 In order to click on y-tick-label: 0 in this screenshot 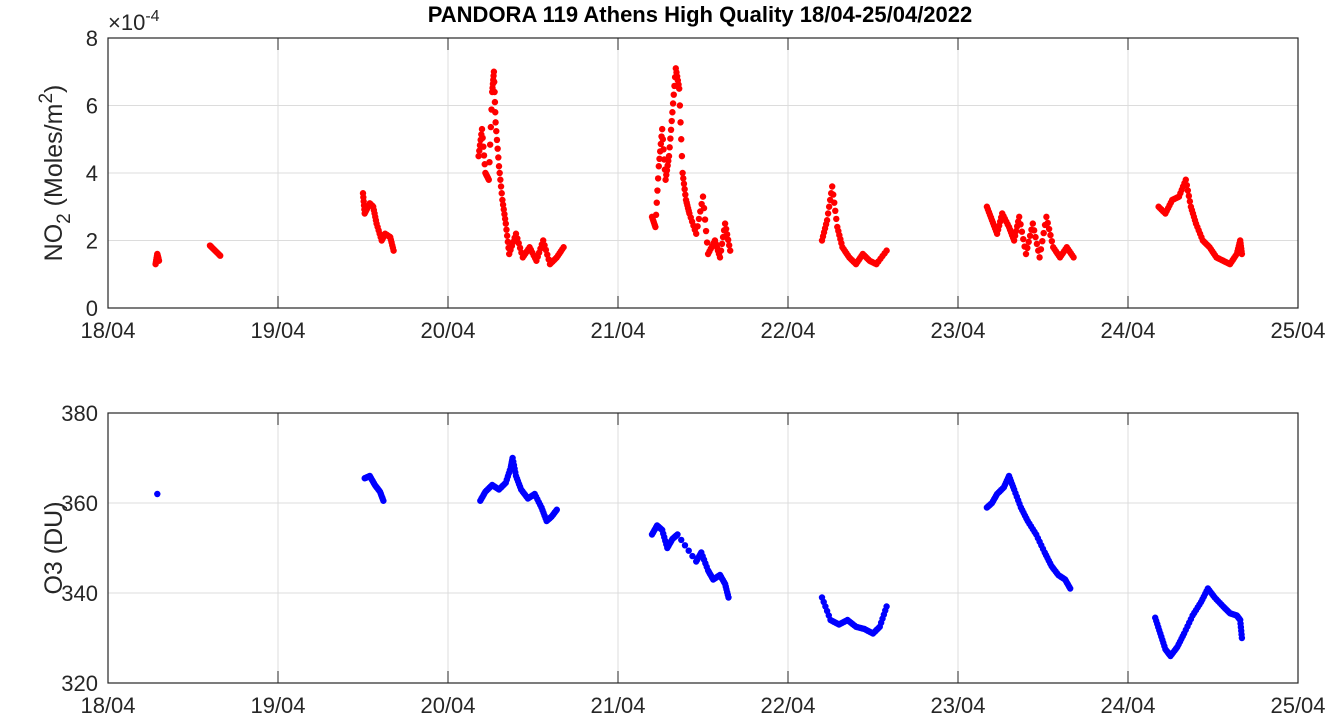, I will do `click(92, 308)`.